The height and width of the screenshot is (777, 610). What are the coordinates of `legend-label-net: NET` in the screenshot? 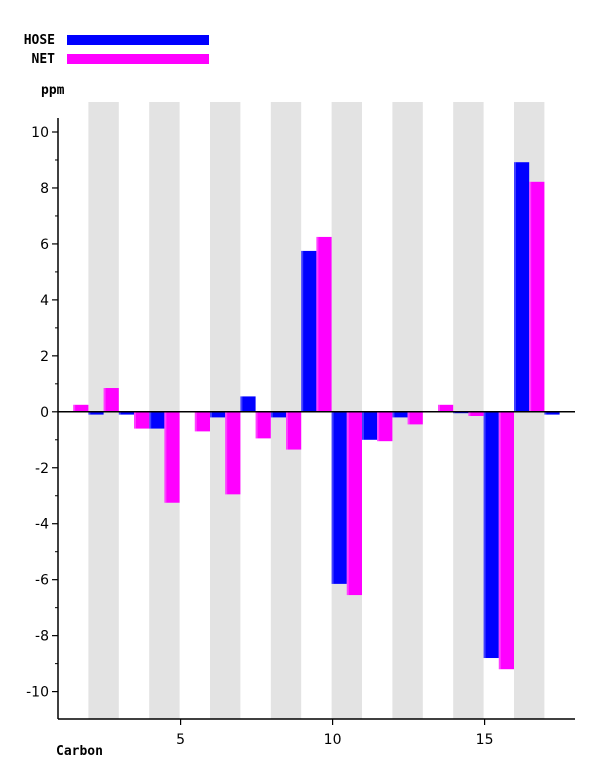 It's located at (43, 59).